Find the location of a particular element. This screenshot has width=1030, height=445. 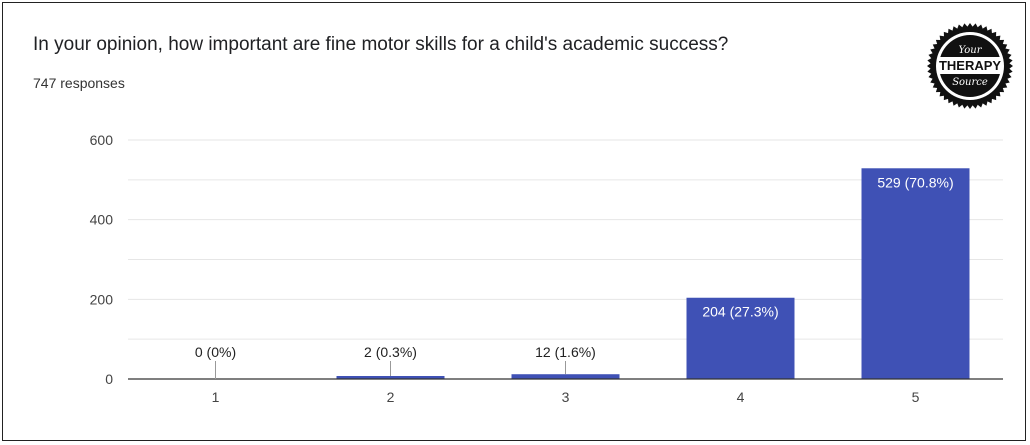

y-tick-label: 600 is located at coordinates (102, 140).